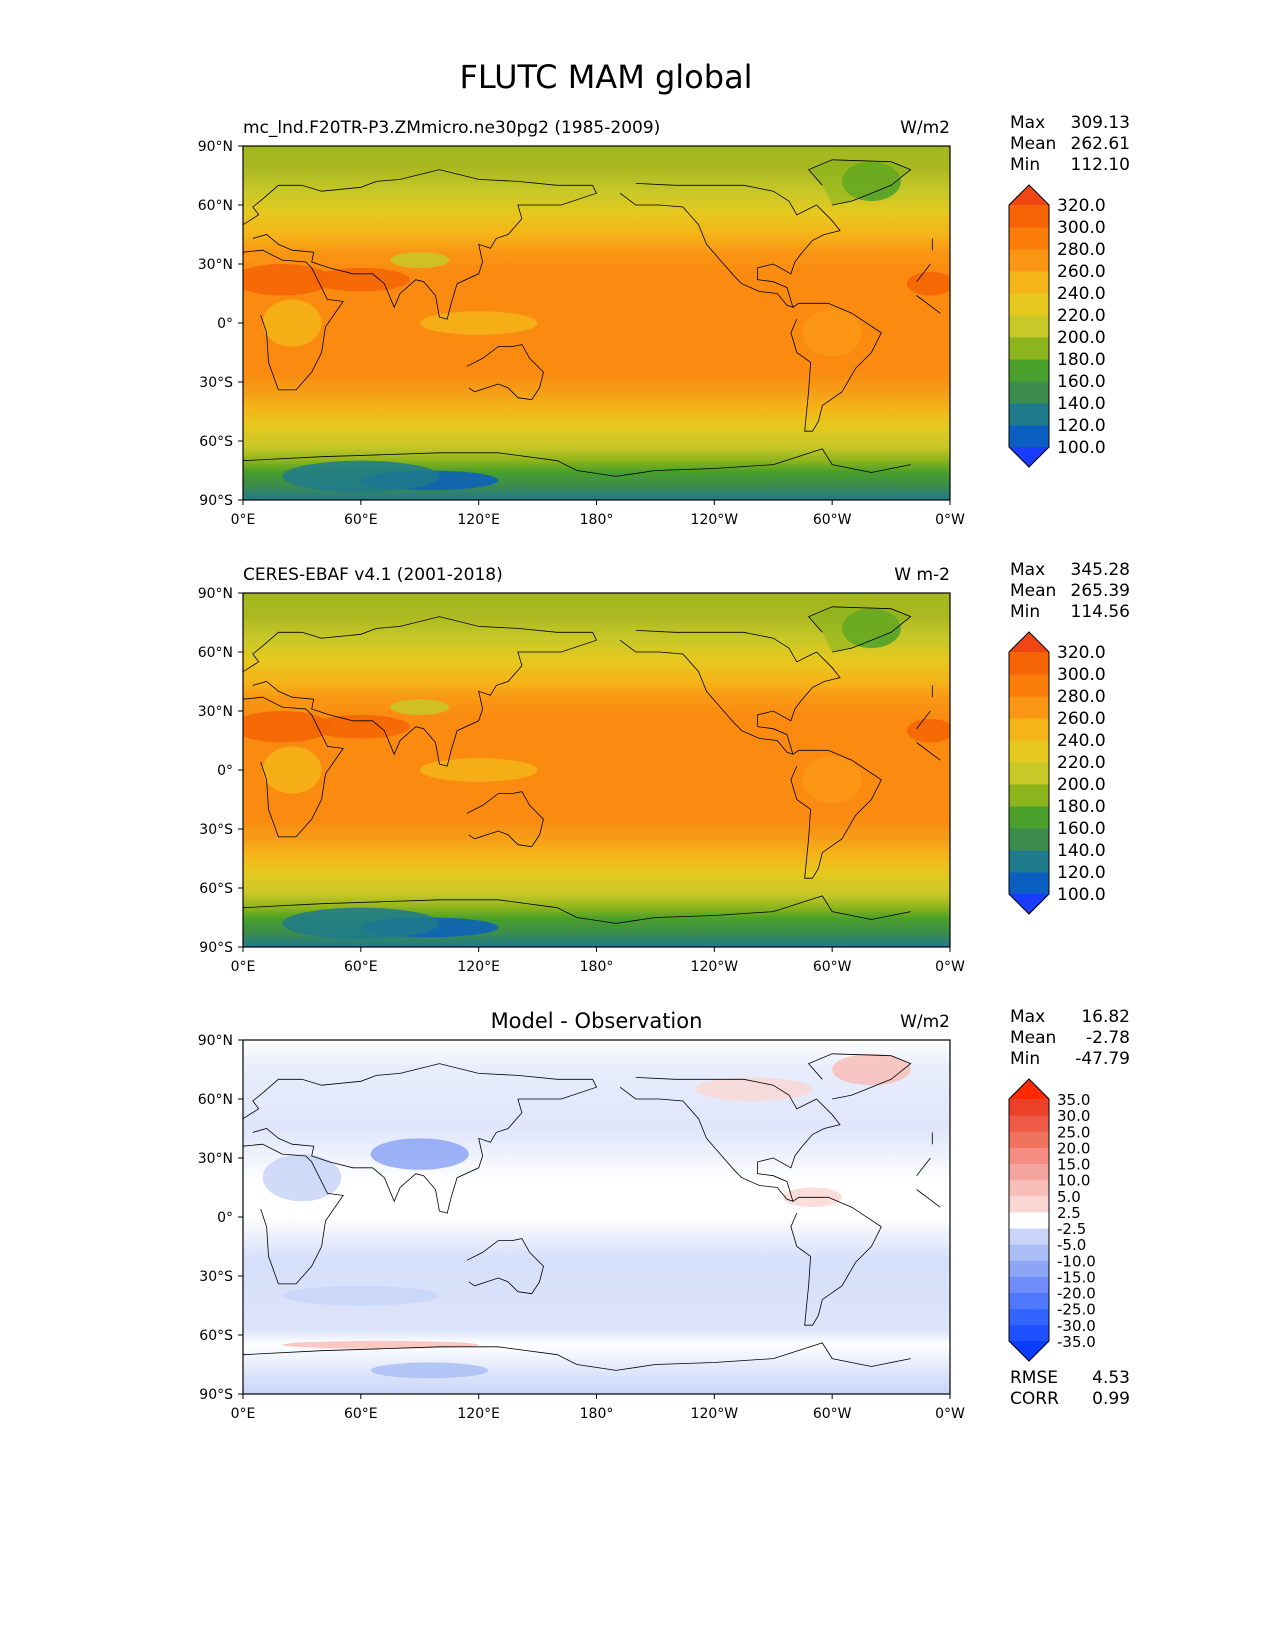 Image resolution: width=1275 pixels, height=1650 pixels. Describe the element at coordinates (1100, 123) in the screenshot. I see `stat-value: 309.13` at that location.